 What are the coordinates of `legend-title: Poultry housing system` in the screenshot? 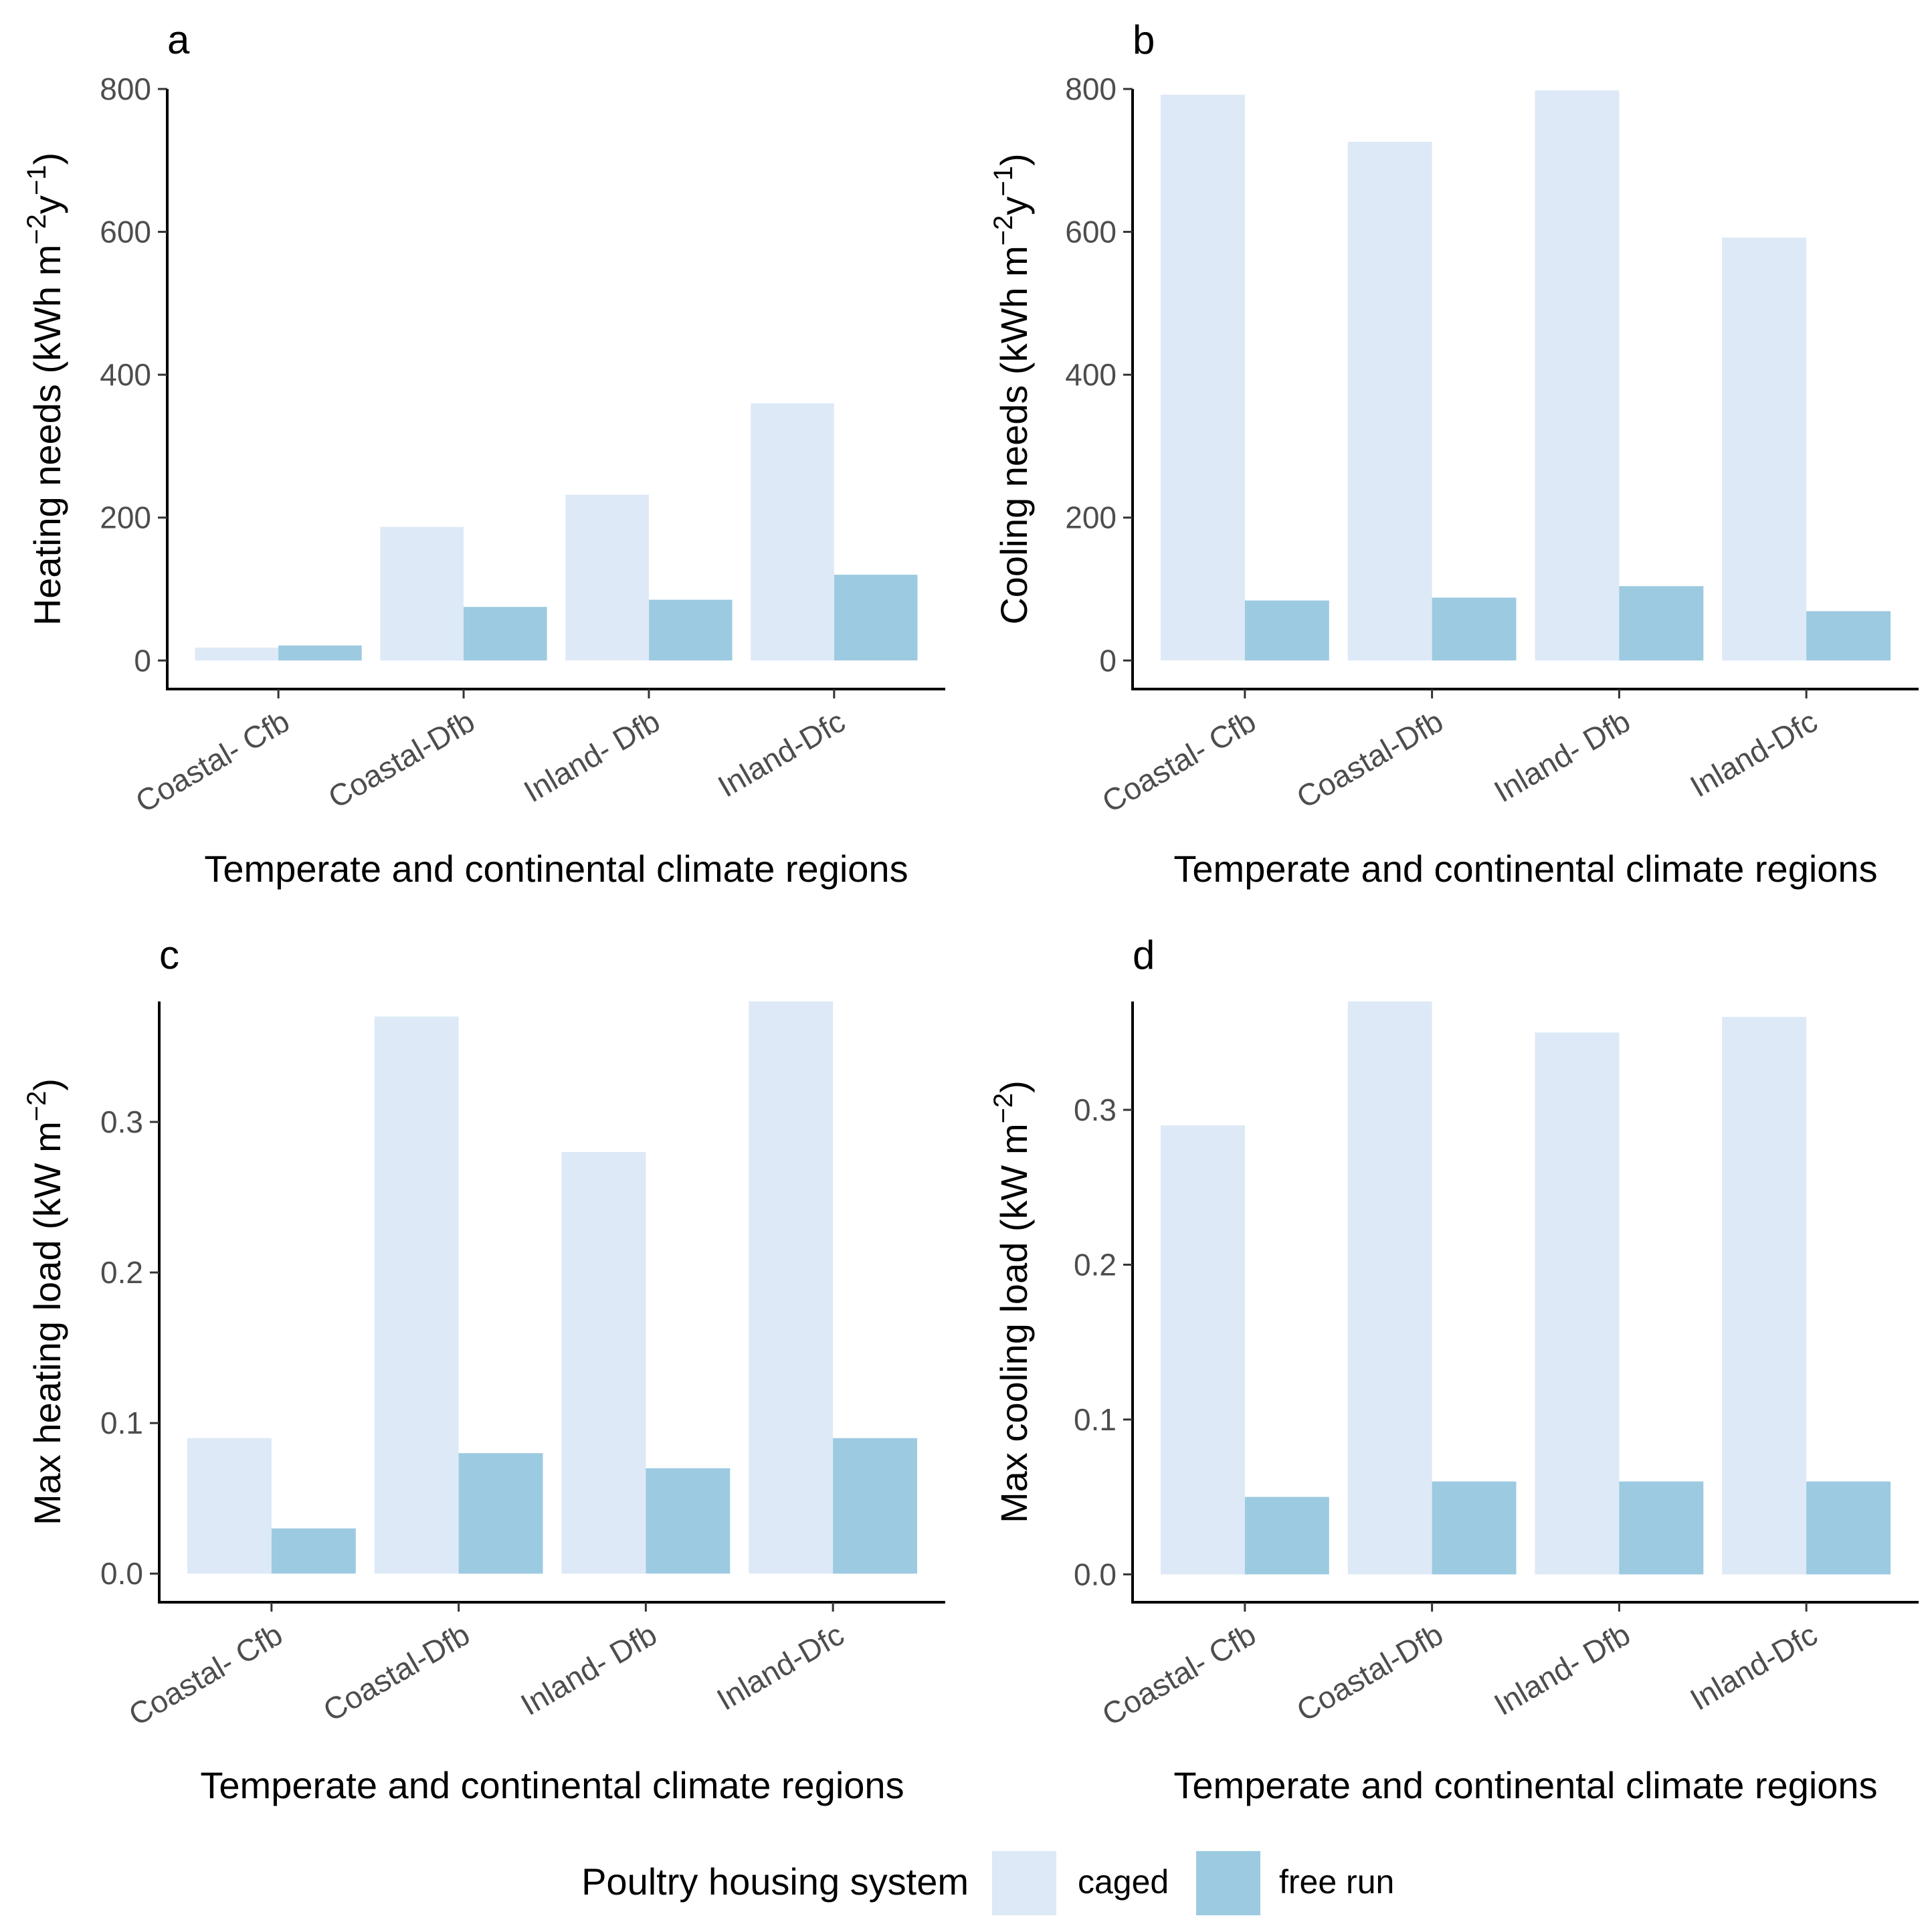 It's located at (775, 1882).